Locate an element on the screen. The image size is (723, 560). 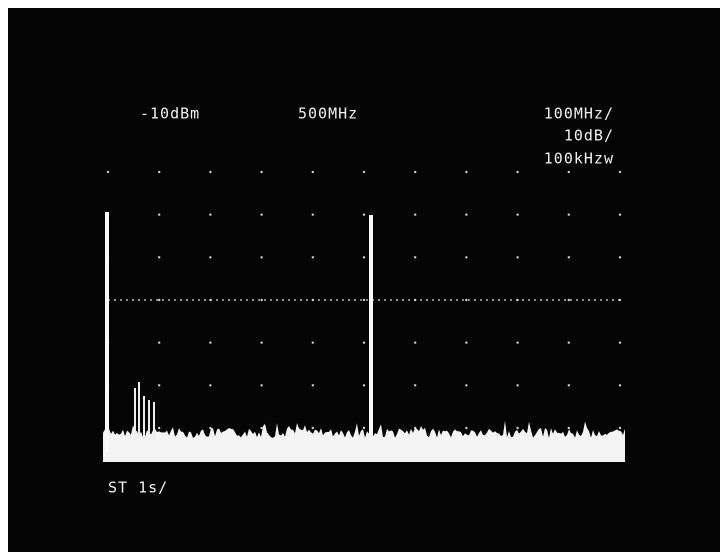
sweep-time: ST 1s/ is located at coordinates (138, 488).